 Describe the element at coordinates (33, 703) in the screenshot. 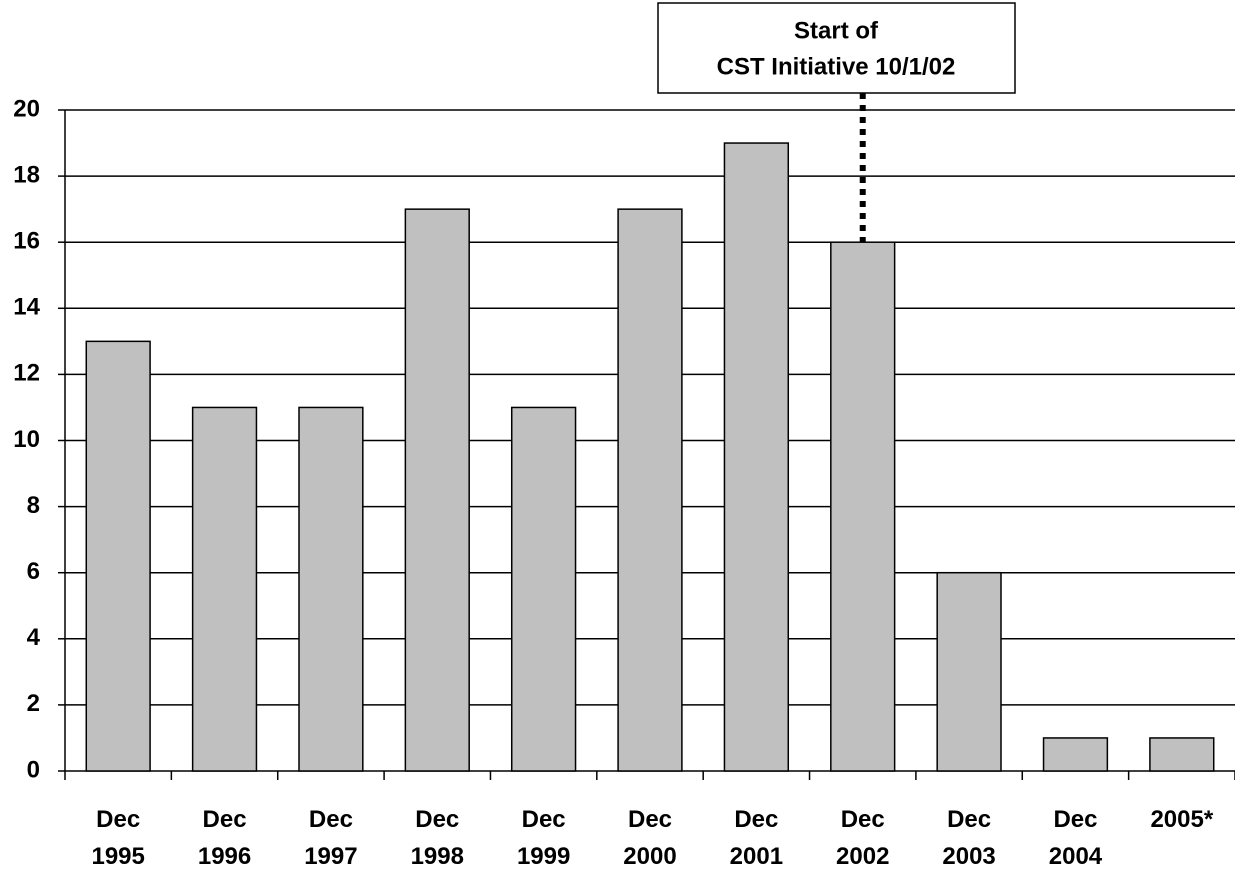

I see `y-tick-label: 2` at that location.